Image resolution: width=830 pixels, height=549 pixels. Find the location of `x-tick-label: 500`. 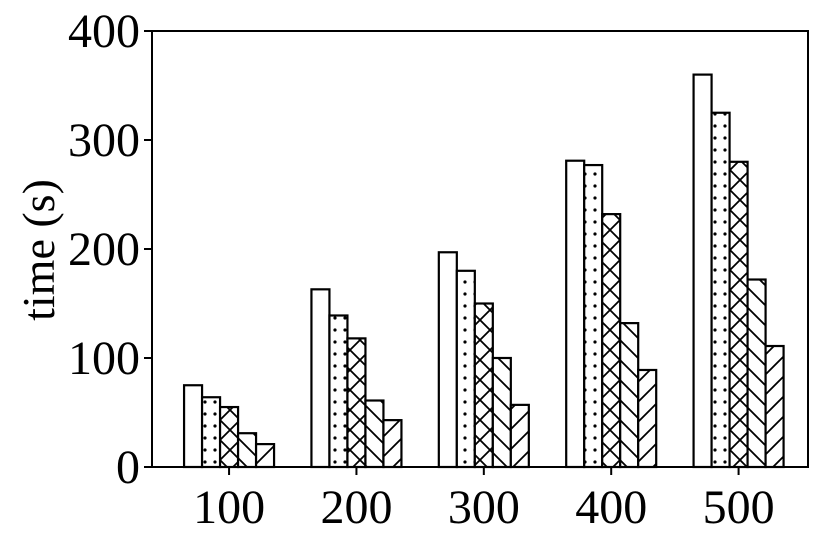

x-tick-label: 500 is located at coordinates (739, 507).